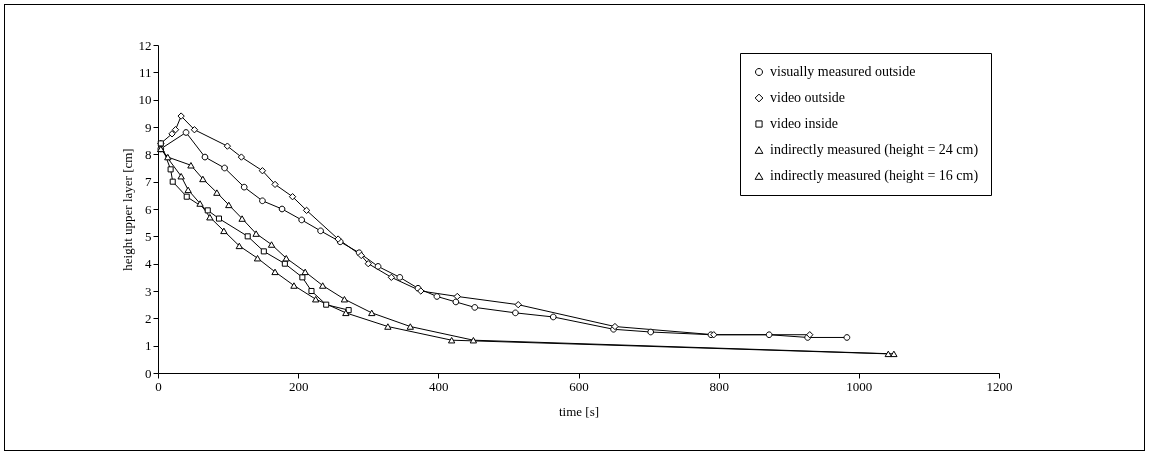 Image resolution: width=1149 pixels, height=455 pixels. What do you see at coordinates (148, 264) in the screenshot?
I see `y-tick-label: 4` at bounding box center [148, 264].